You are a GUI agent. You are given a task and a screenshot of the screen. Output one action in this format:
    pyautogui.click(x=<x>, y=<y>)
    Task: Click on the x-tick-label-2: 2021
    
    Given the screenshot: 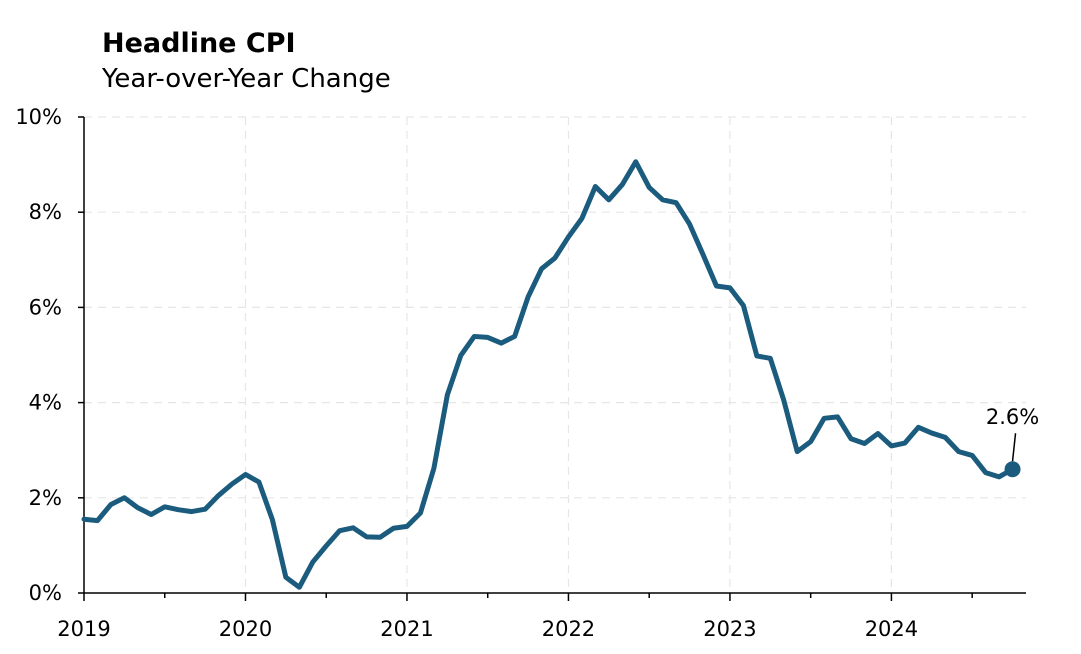 What is the action you would take?
    pyautogui.click(x=406, y=629)
    